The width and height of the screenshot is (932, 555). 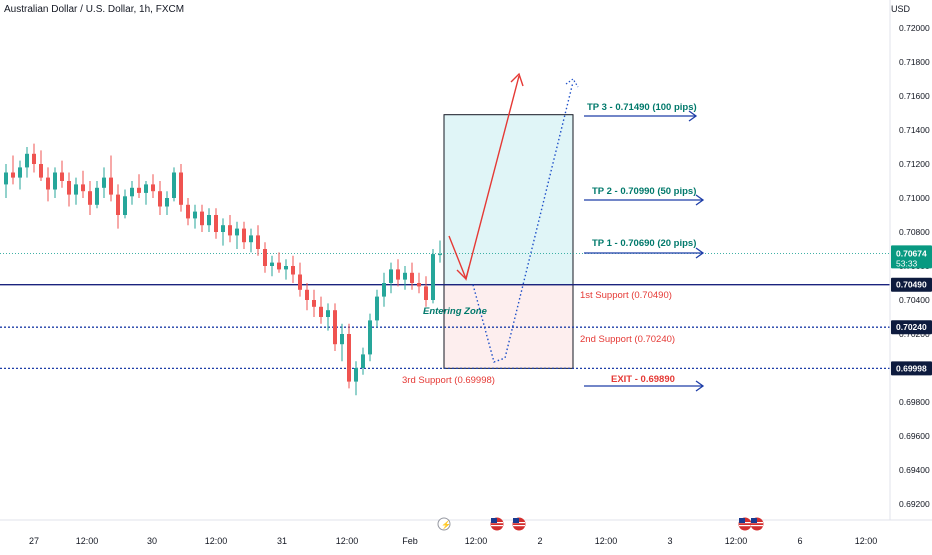 I want to click on price-tick-label: 0.71800, so click(x=914, y=62).